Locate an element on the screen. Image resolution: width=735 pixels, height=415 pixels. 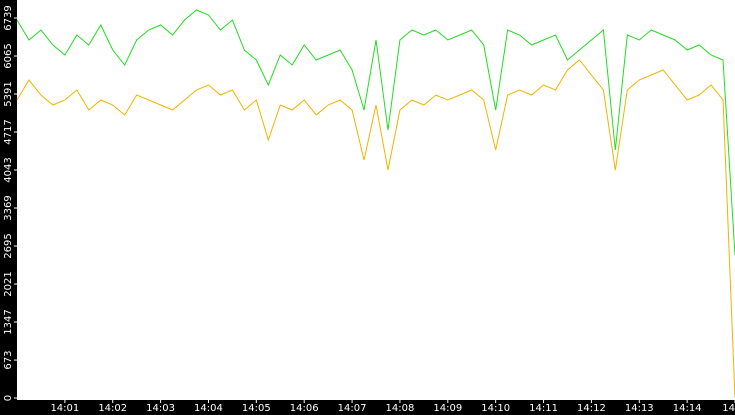
x-tick-label: 14:09 is located at coordinates (447, 408).